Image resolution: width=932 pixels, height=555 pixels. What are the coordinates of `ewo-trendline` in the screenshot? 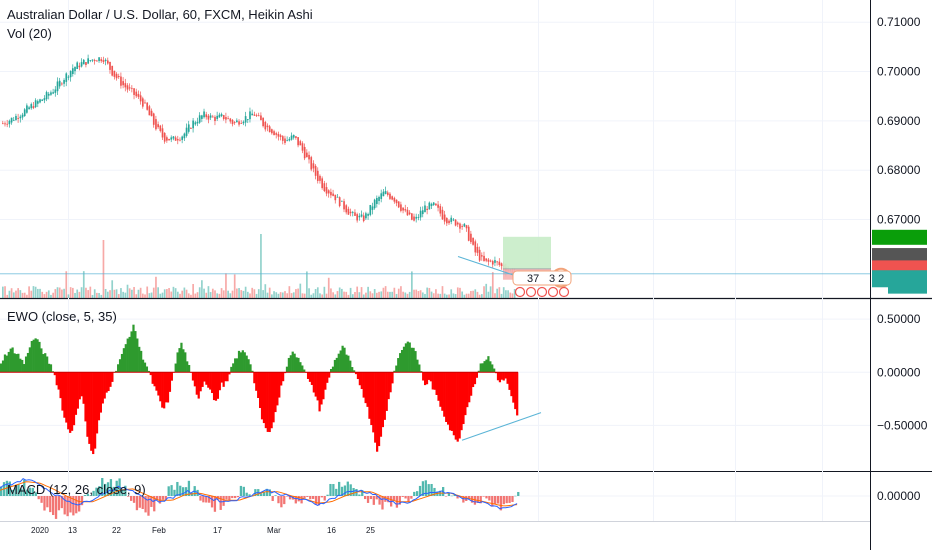 It's located at (501, 426).